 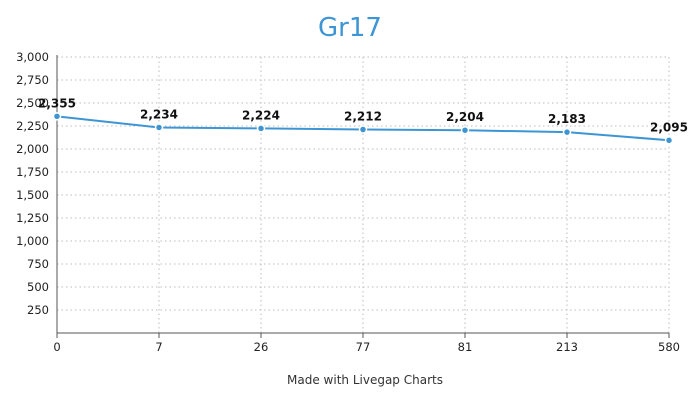 I want to click on series-layer, so click(x=363, y=128).